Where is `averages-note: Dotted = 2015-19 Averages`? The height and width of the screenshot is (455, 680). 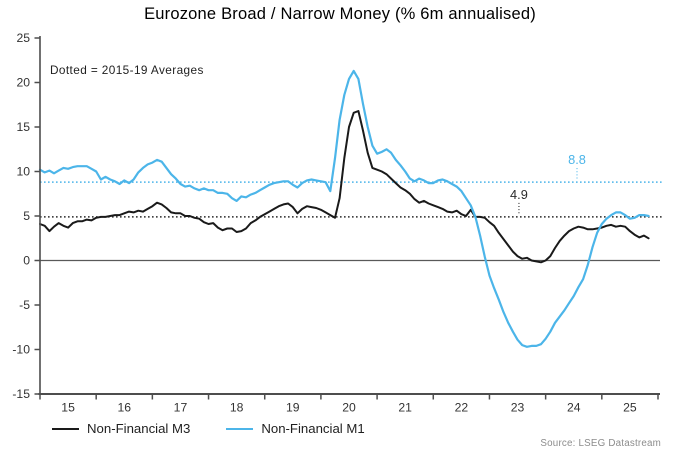 averages-note: Dotted = 2015-19 Averages is located at coordinates (127, 70).